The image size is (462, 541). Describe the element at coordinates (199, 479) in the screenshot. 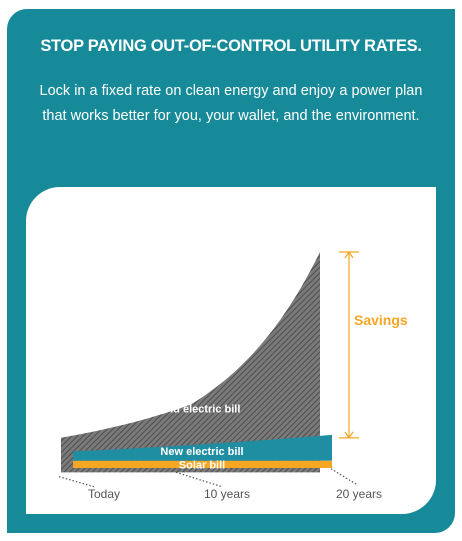

I see `tick-10-years` at that location.